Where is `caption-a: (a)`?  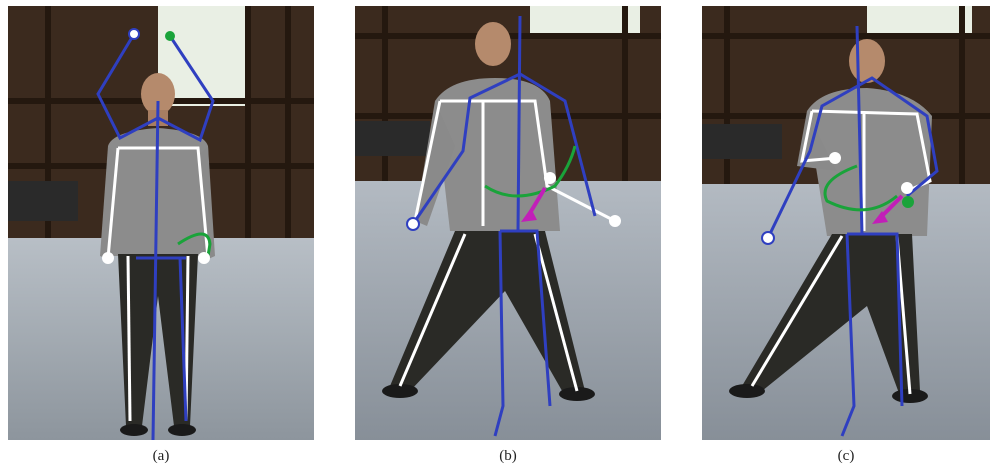 caption-a: (a) is located at coordinates (161, 456).